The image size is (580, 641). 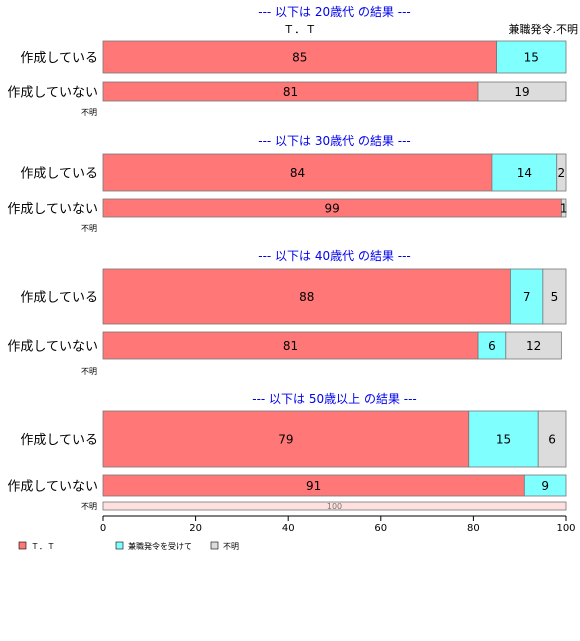 What do you see at coordinates (231, 546) in the screenshot?
I see `legend-label: 不明` at bounding box center [231, 546].